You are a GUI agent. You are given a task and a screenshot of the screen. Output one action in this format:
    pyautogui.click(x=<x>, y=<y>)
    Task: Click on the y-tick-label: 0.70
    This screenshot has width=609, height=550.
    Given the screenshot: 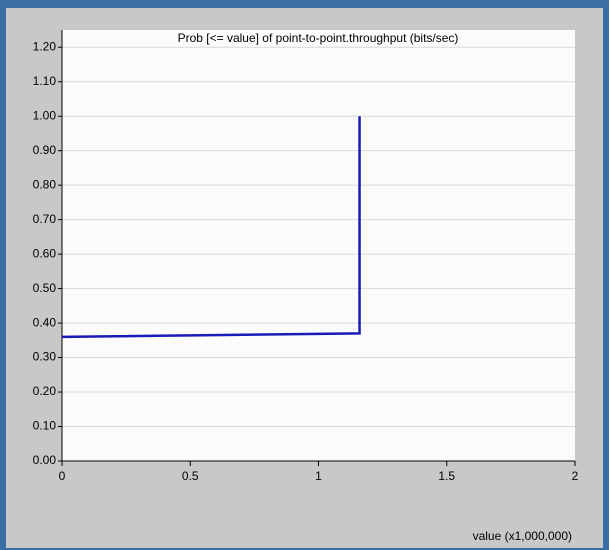 What is the action you would take?
    pyautogui.click(x=45, y=219)
    